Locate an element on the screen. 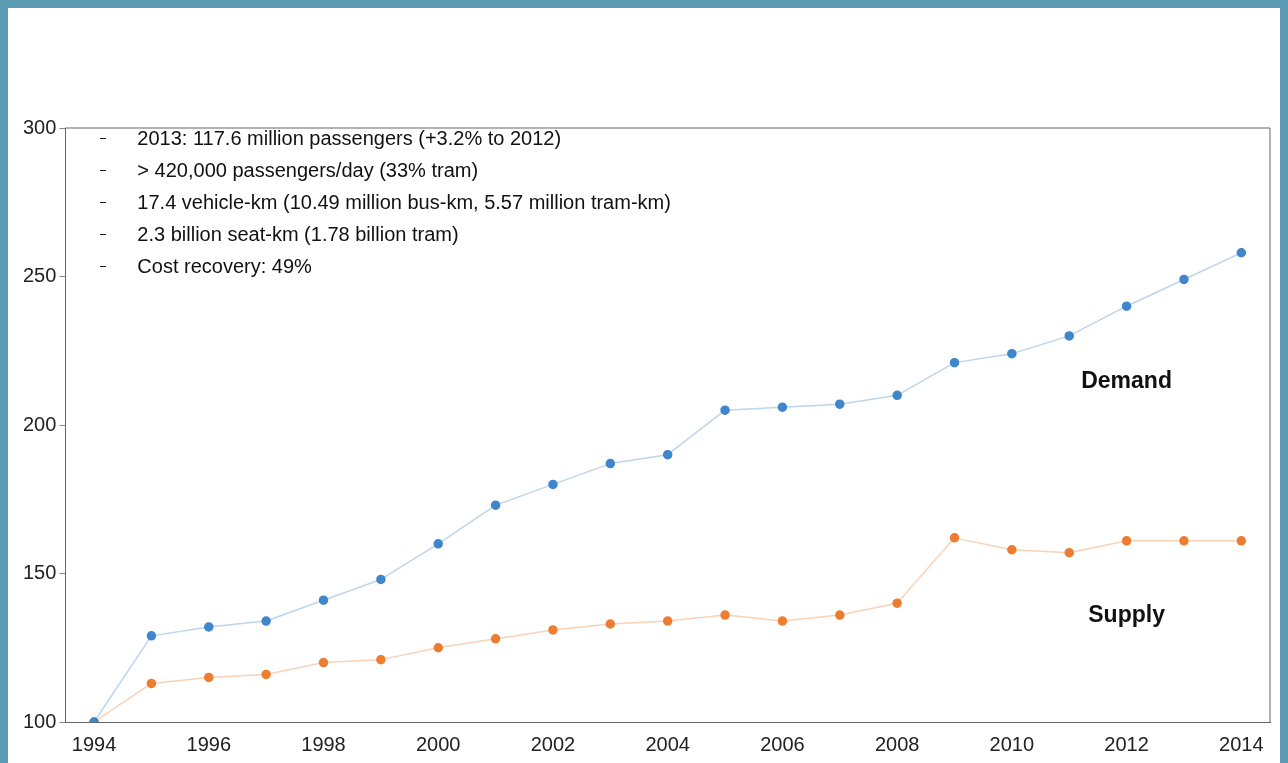  y-tick-label: 150 is located at coordinates (39, 572).